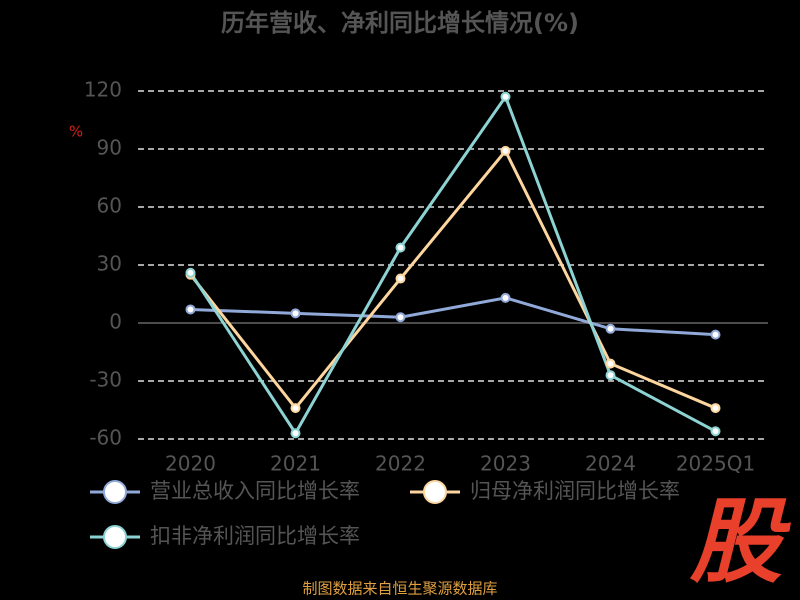 The width and height of the screenshot is (800, 600). Describe the element at coordinates (105, 380) in the screenshot. I see `y-tick-label: -30` at that location.